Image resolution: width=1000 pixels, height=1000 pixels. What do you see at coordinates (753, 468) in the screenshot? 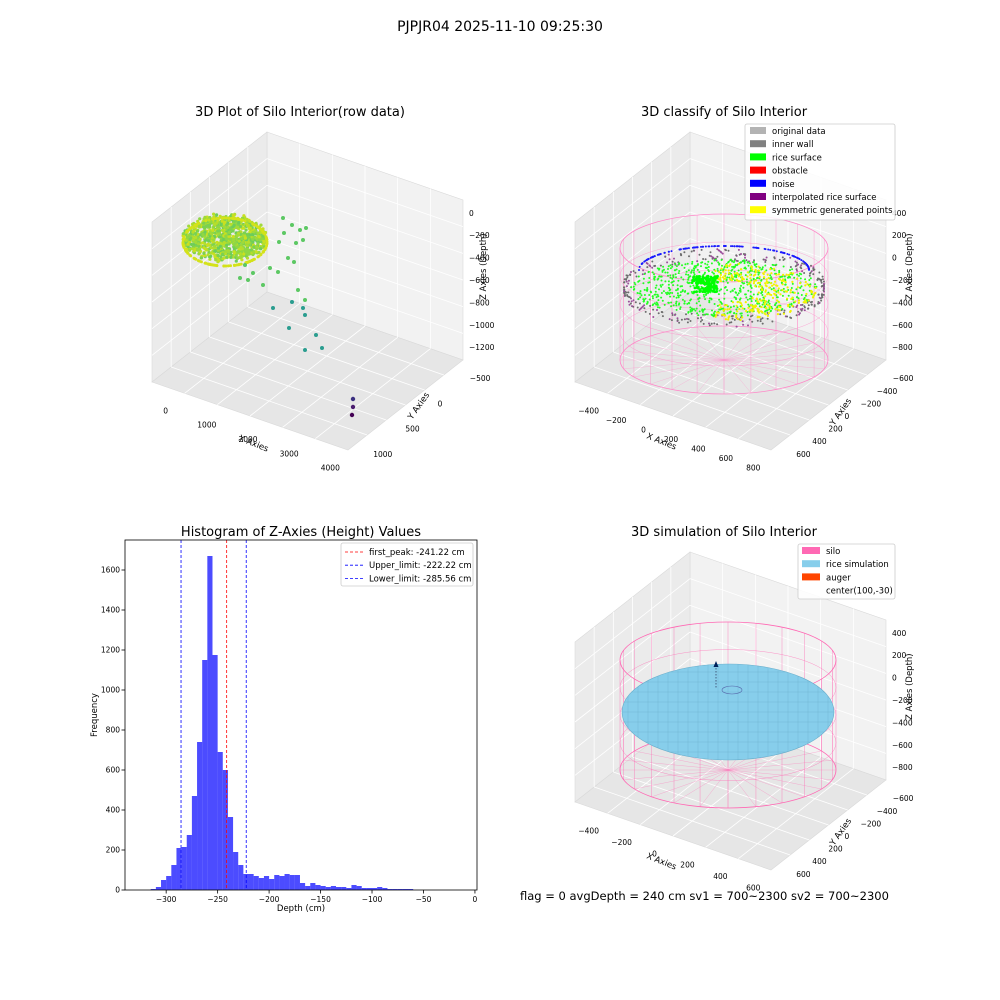
I see `classify-x-tick: 800` at bounding box center [753, 468].